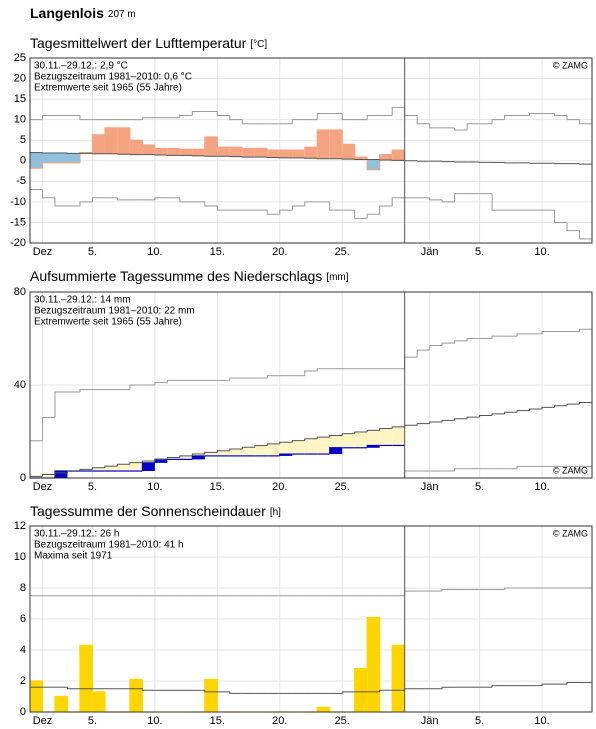 The width and height of the screenshot is (596, 729). Describe the element at coordinates (76, 534) in the screenshot. I see `annotation: 30.11.–29.12.: 26 h` at that location.